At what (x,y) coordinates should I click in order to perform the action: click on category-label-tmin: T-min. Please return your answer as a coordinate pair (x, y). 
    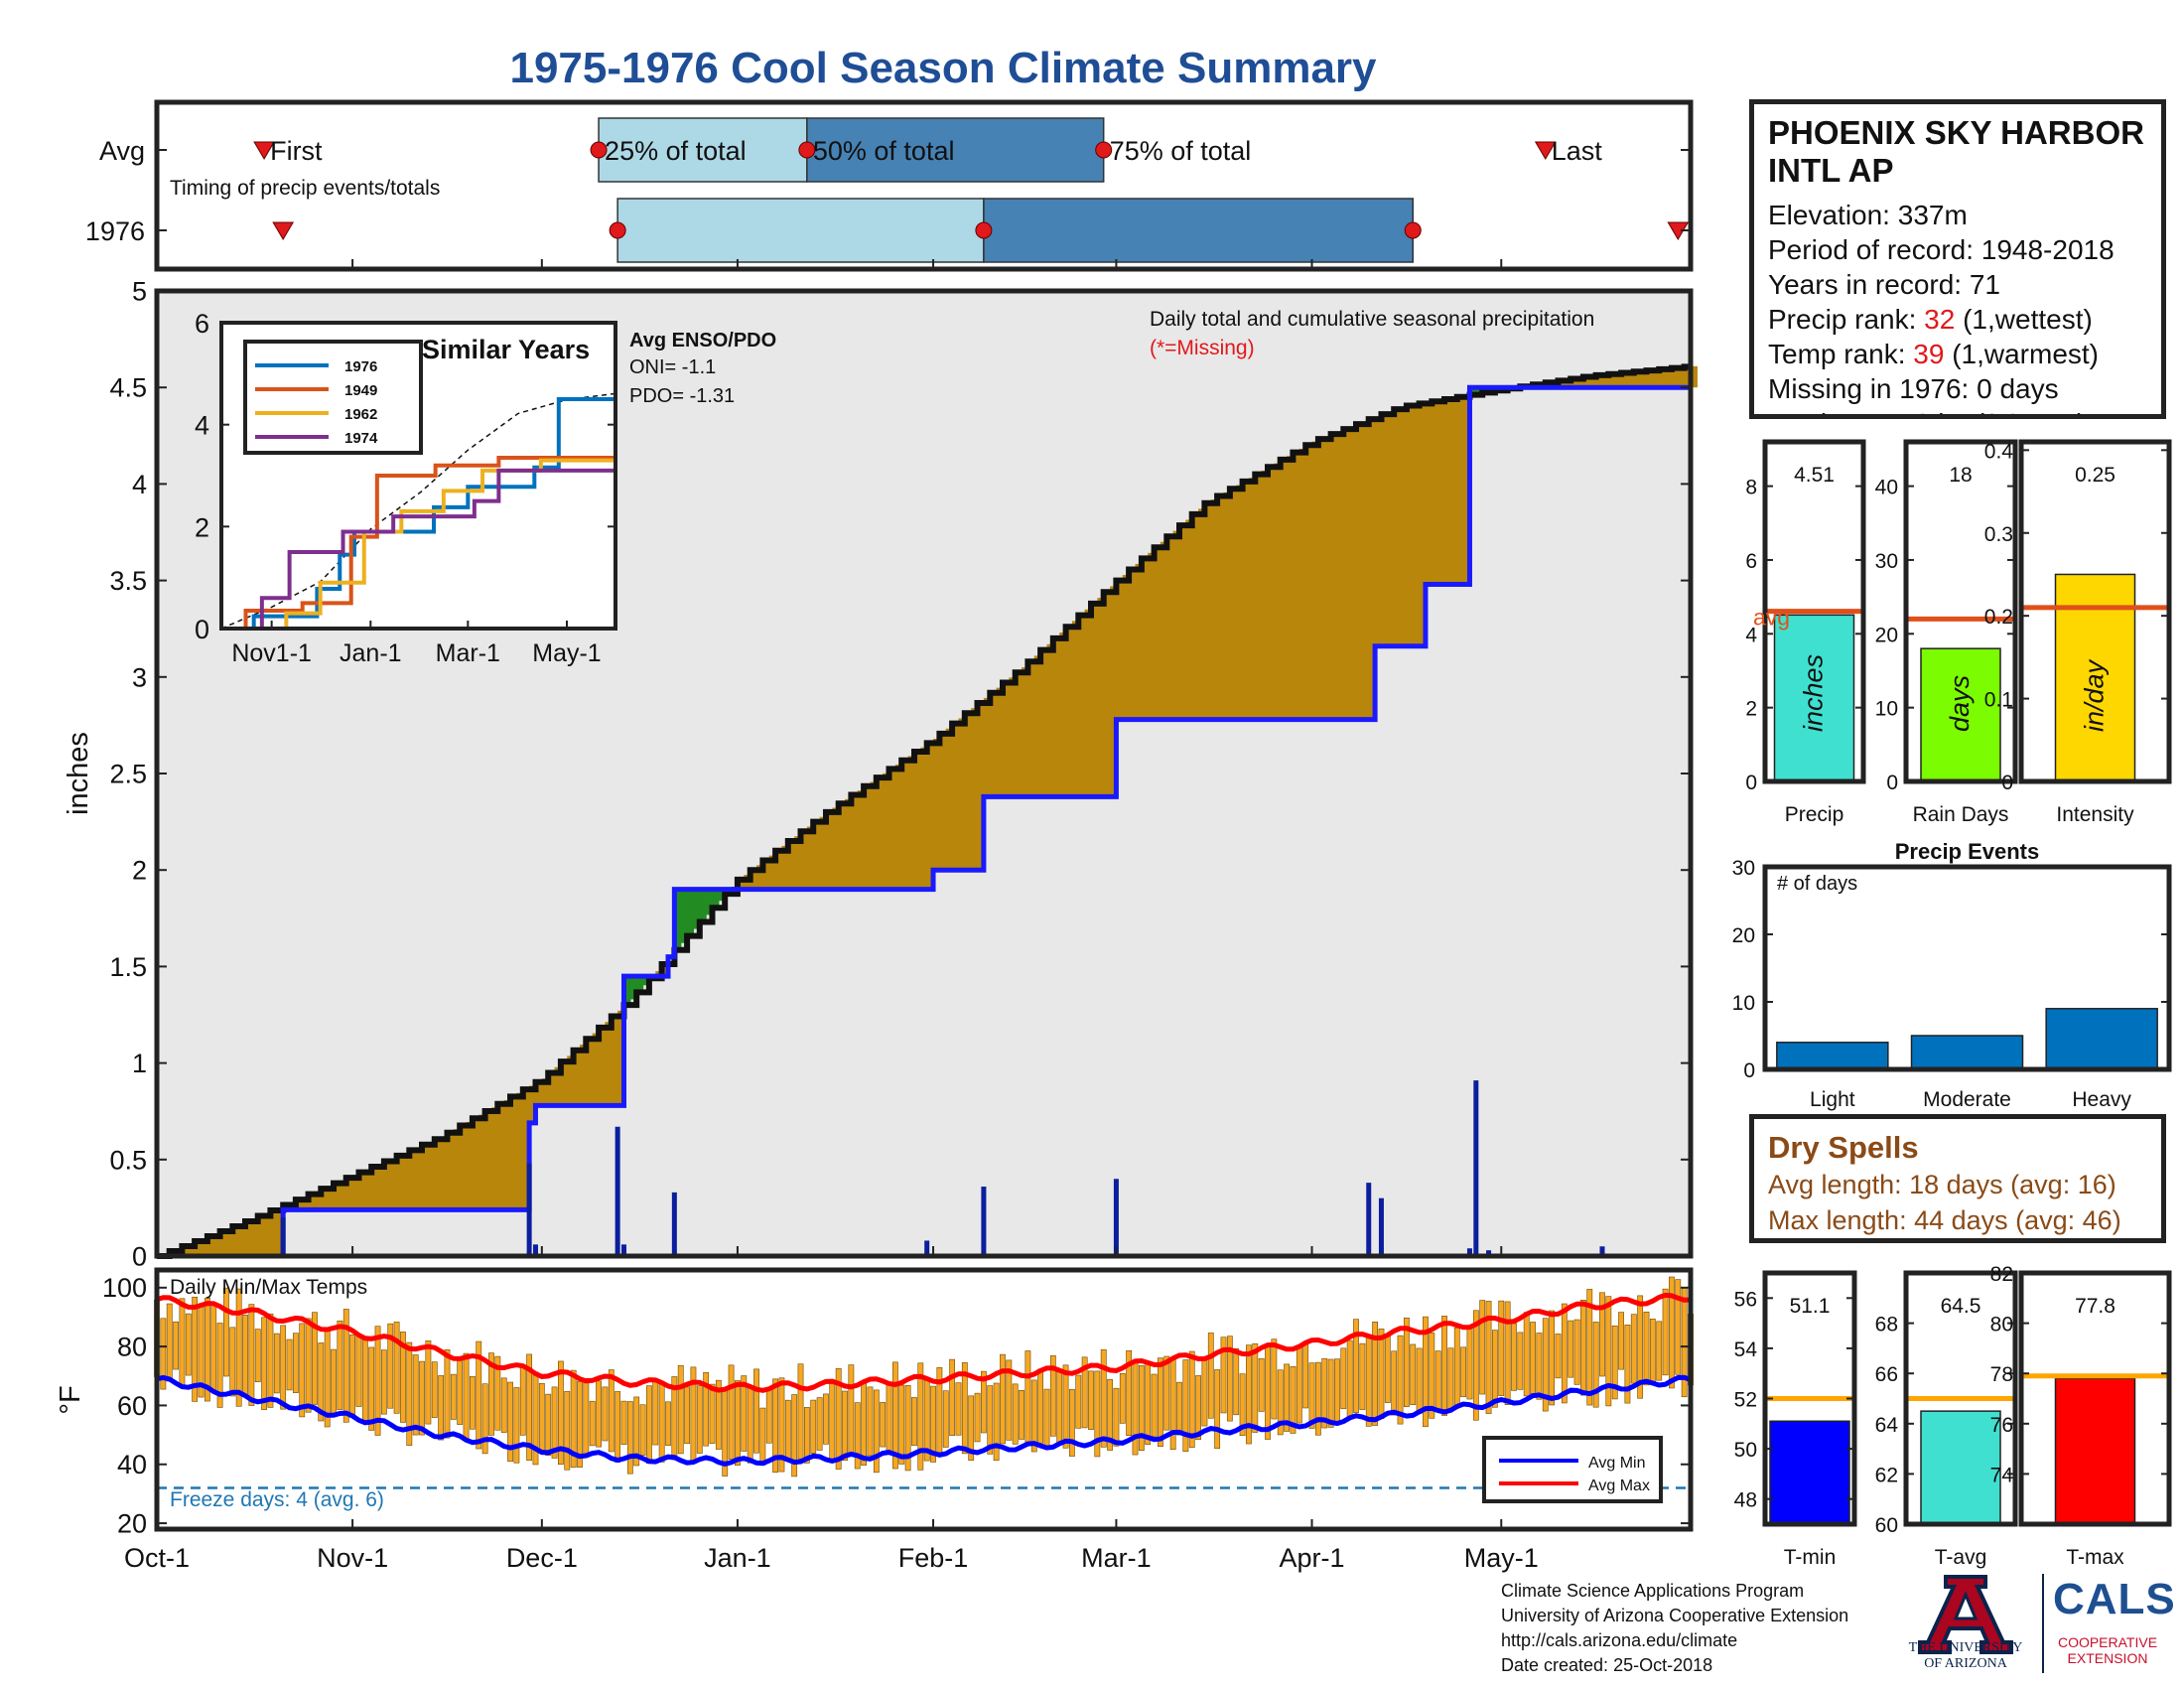
    Looking at the image, I should click on (1810, 1557).